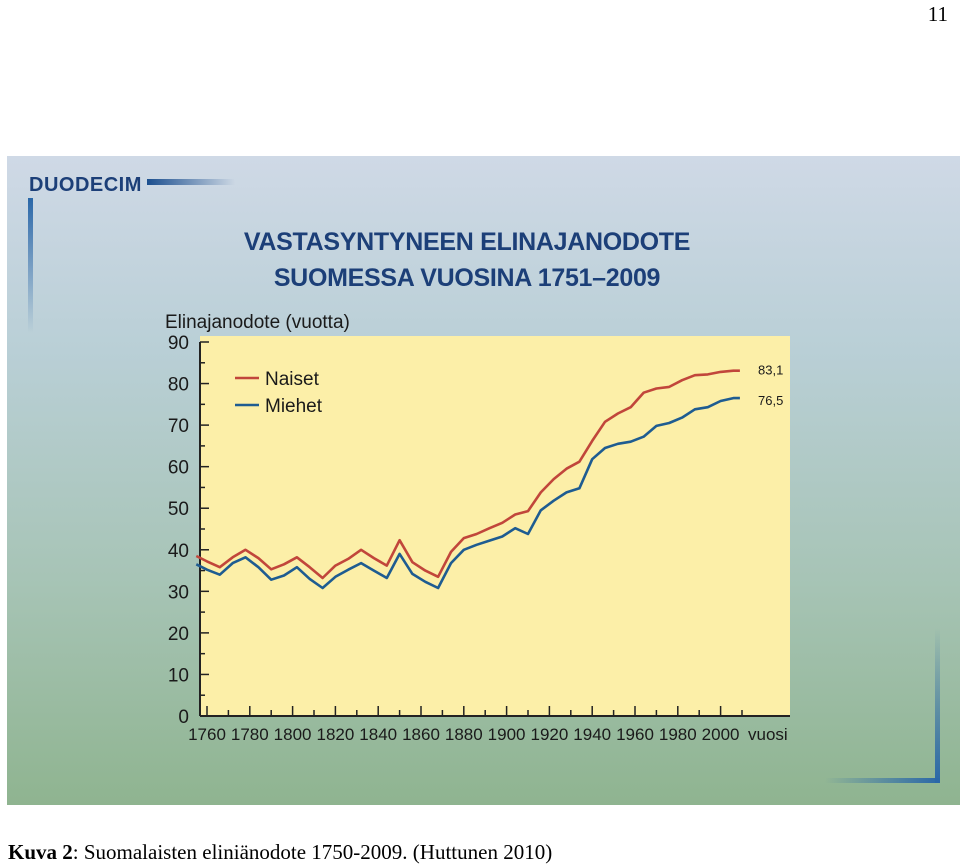 Image resolution: width=960 pixels, height=866 pixels. I want to click on chart-title-line1: VASTASYNTYNEEN ELINAJANODOTE, so click(467, 242).